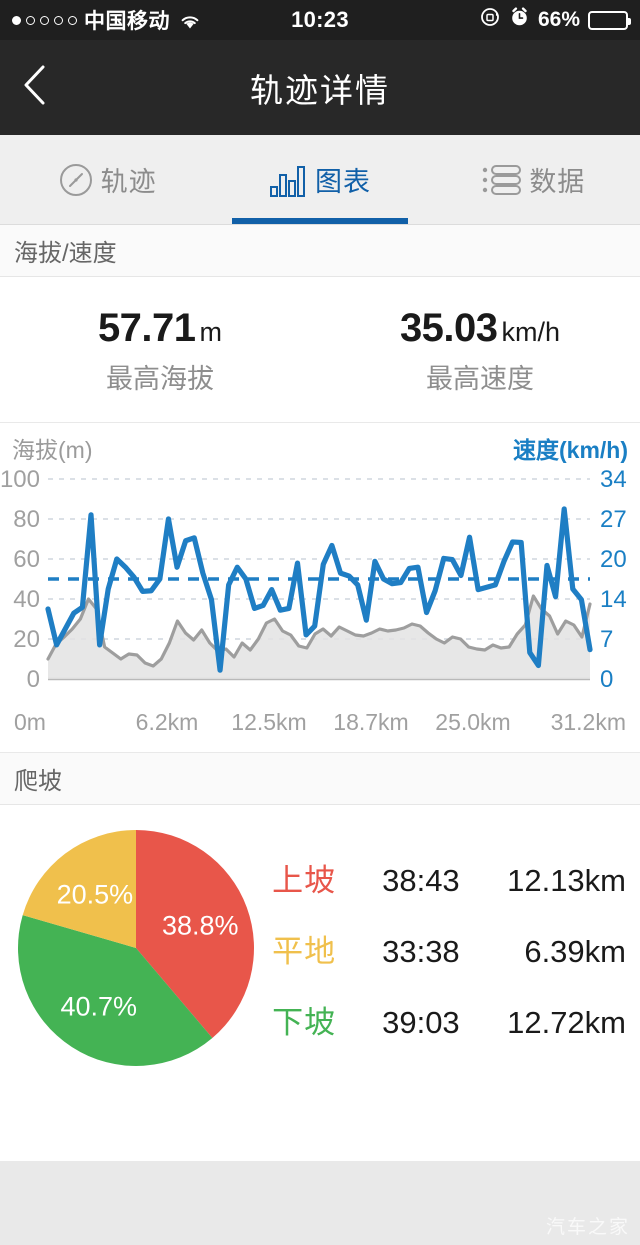 This screenshot has height=1245, width=640. I want to click on pie-chart: 38.8% 40.7% 20.5%, so click(136, 948).